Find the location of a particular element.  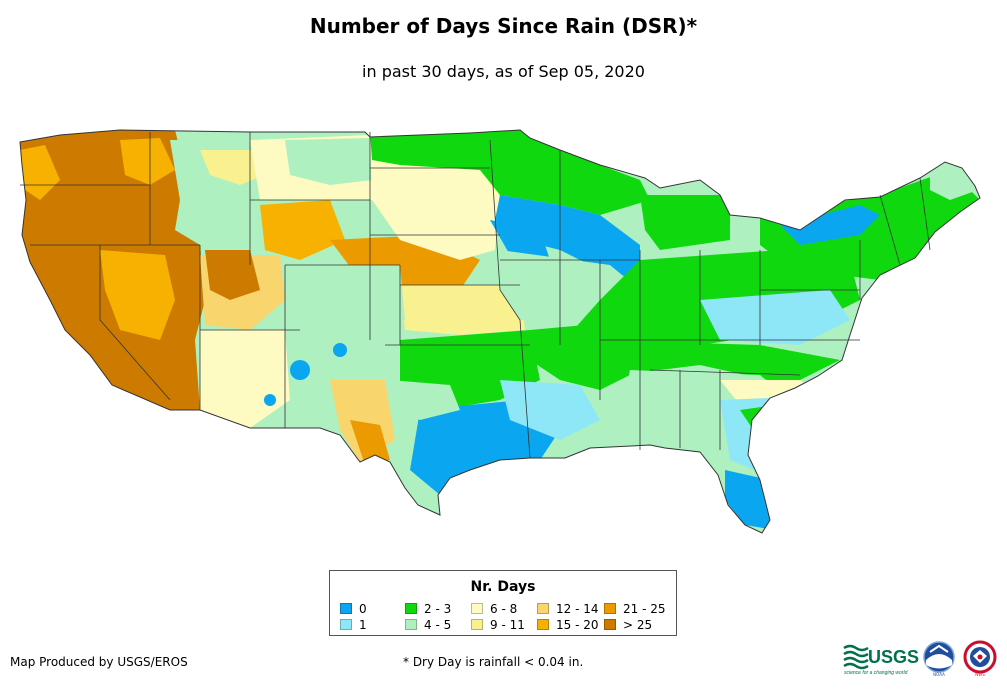

legend-item: 12 - 14 is located at coordinates (568, 609).